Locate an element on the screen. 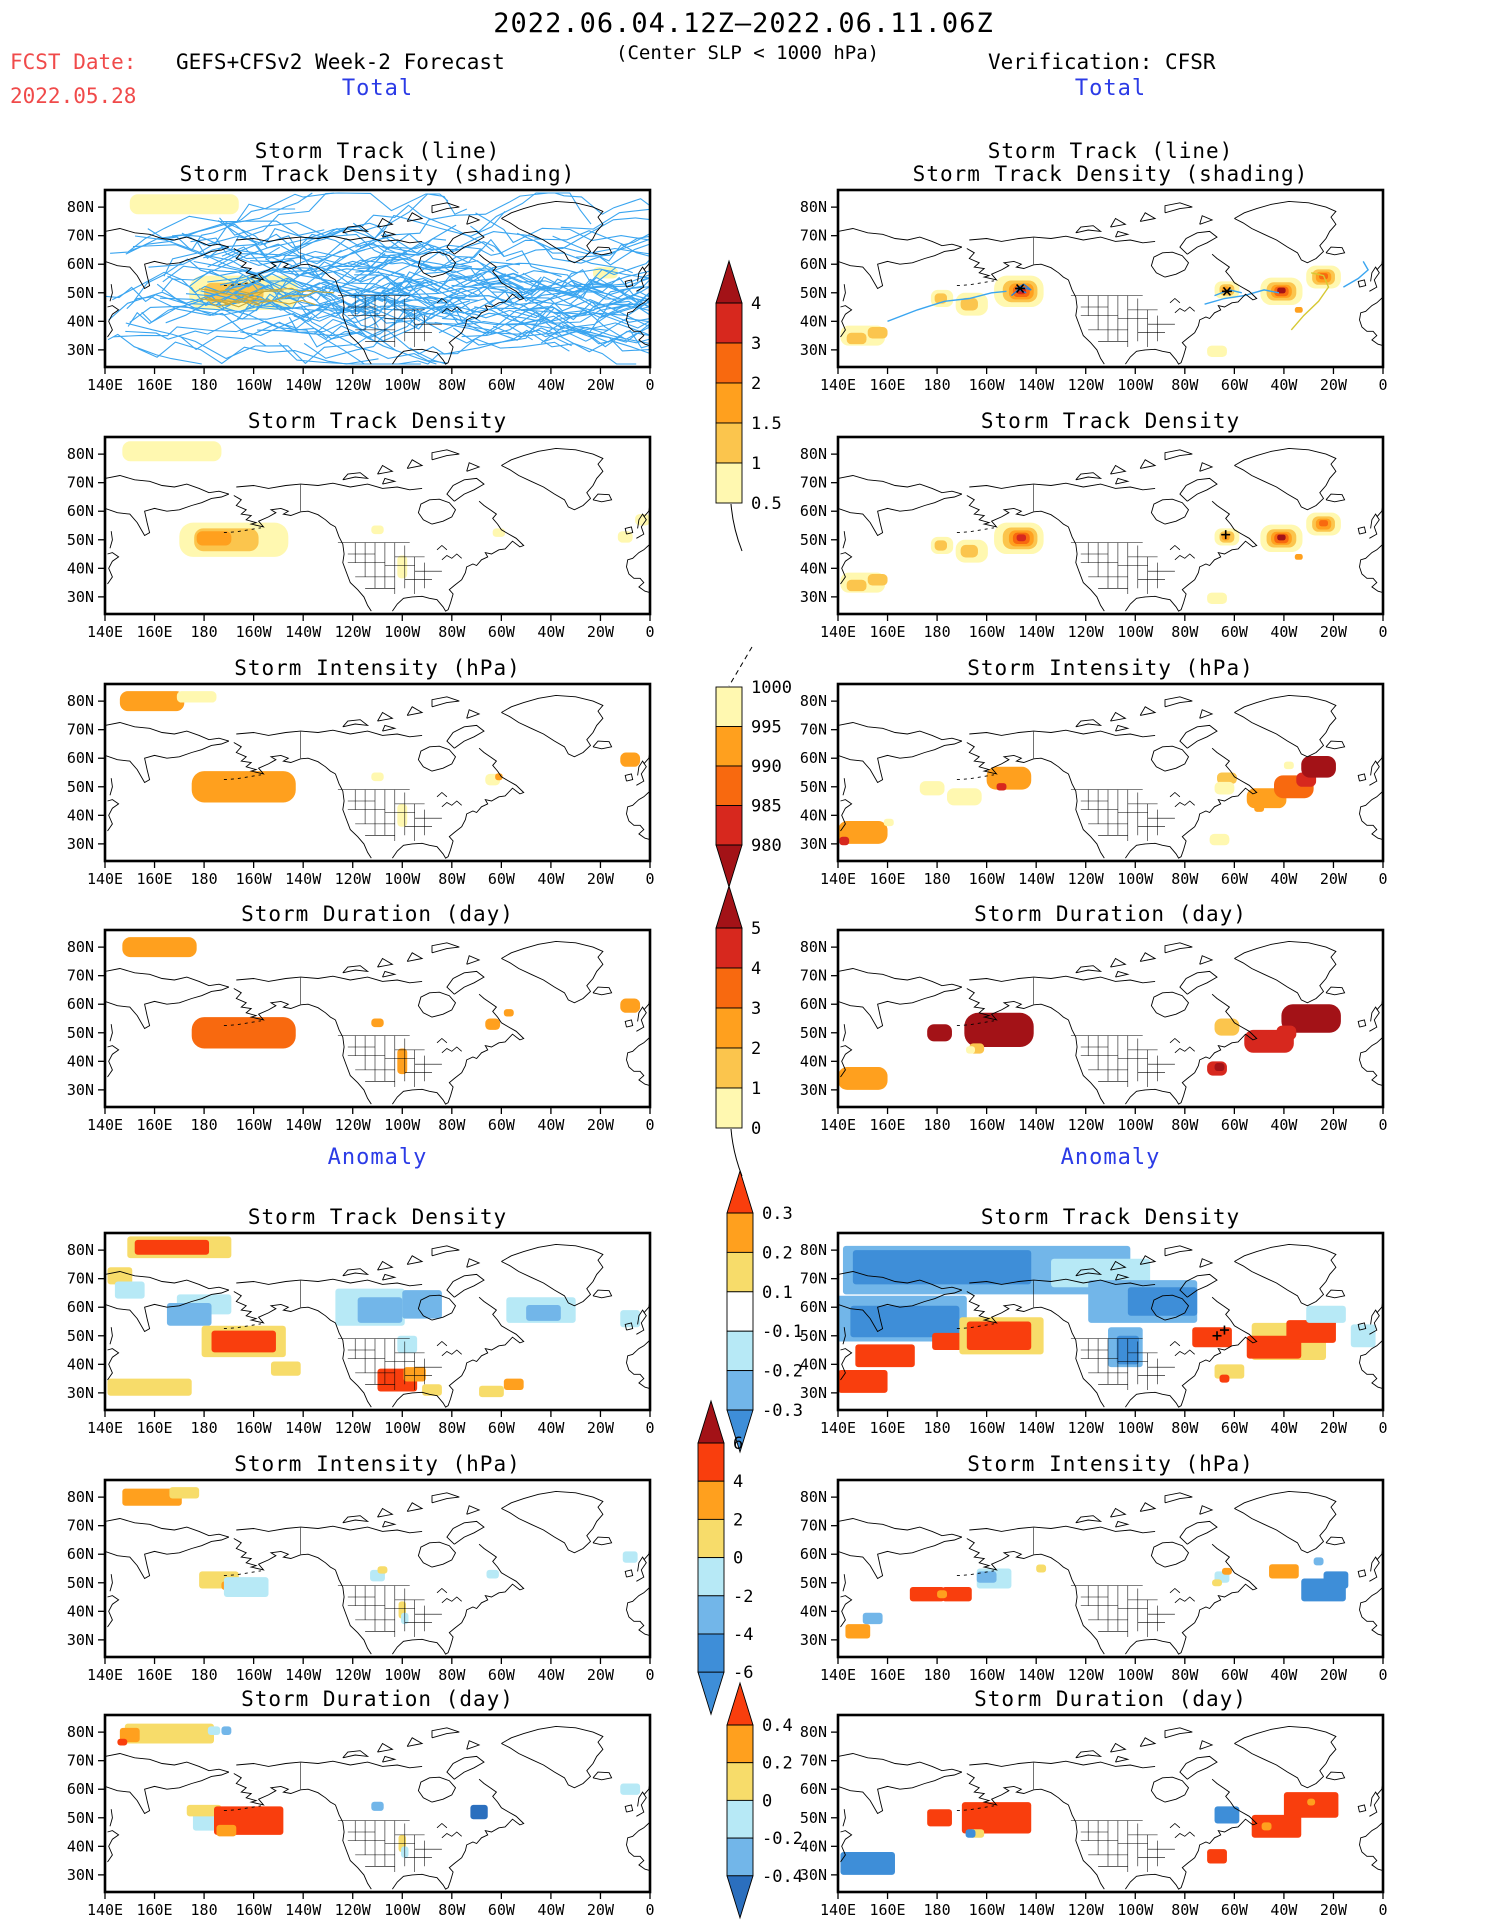 Image resolution: width=1487 pixels, height=1925 pixels. colorbar-total-track-density: 4 3 2 1.5 1 0.5 is located at coordinates (748, 405).